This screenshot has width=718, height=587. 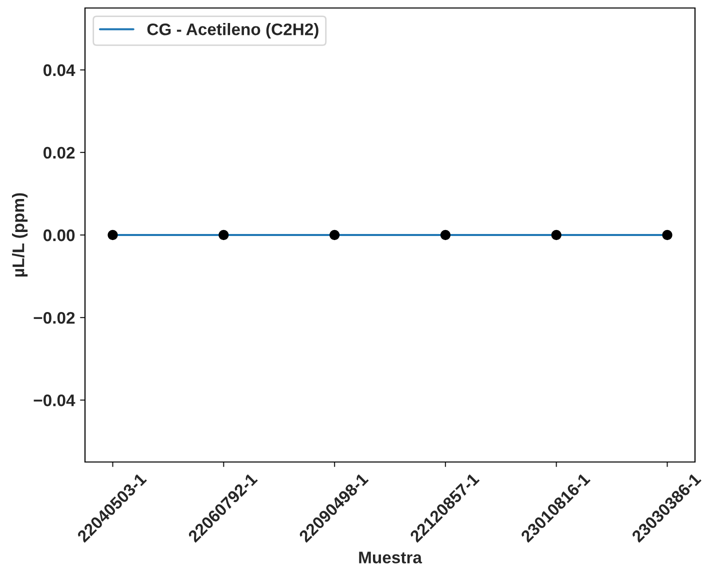 What do you see at coordinates (59, 235) in the screenshot?
I see `y-tick-label: 0.00` at bounding box center [59, 235].